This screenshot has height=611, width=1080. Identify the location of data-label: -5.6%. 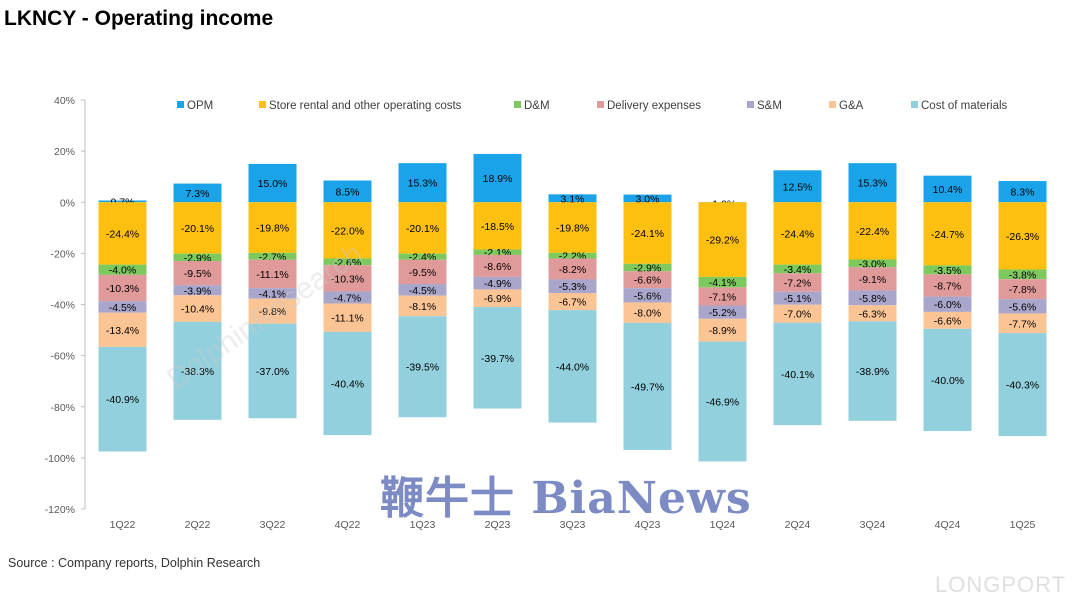
(647, 296).